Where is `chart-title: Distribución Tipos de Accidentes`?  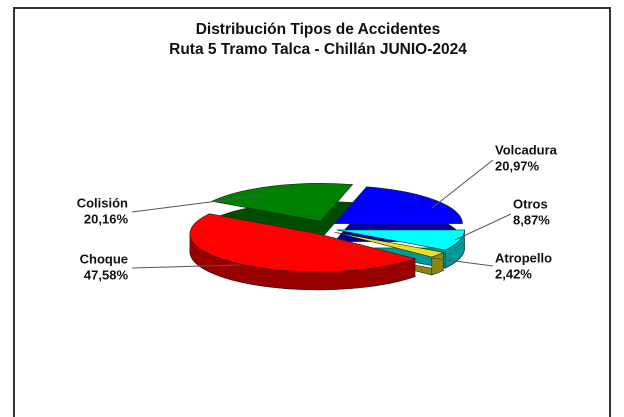
chart-title: Distribución Tipos de Accidentes is located at coordinates (318, 29).